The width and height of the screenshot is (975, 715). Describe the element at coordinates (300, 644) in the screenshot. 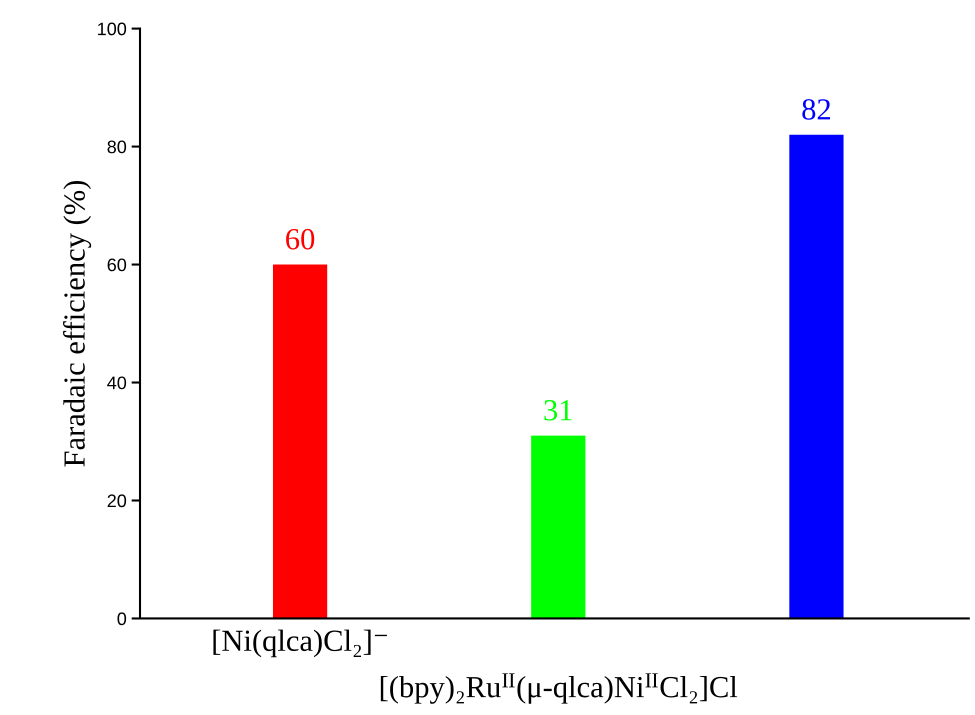

I see `x-tick-label: [Ni(qlca)Cl₂]⁻` at that location.